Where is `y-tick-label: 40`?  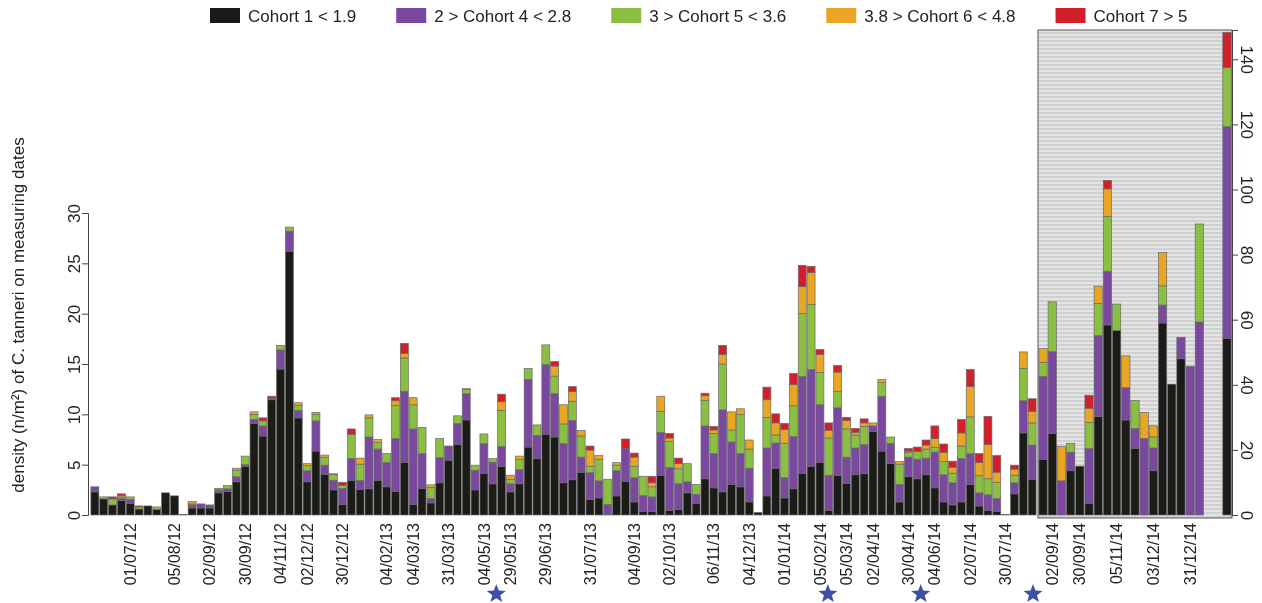 y-tick-label: 40 is located at coordinates (1246, 385).